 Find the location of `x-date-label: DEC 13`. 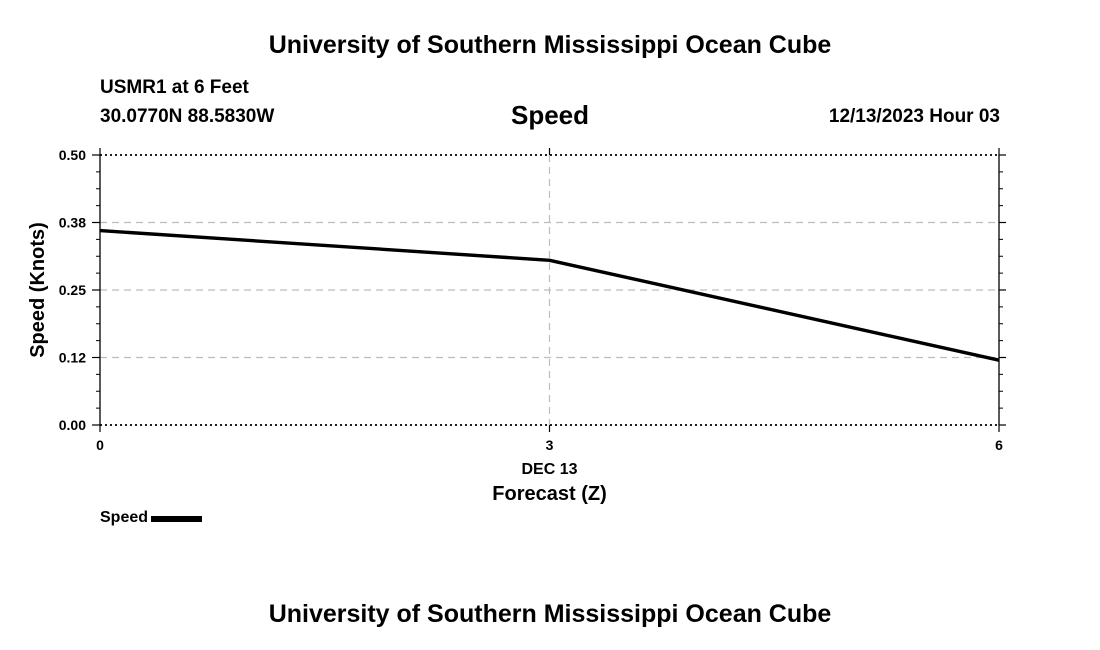

x-date-label: DEC 13 is located at coordinates (549, 469).